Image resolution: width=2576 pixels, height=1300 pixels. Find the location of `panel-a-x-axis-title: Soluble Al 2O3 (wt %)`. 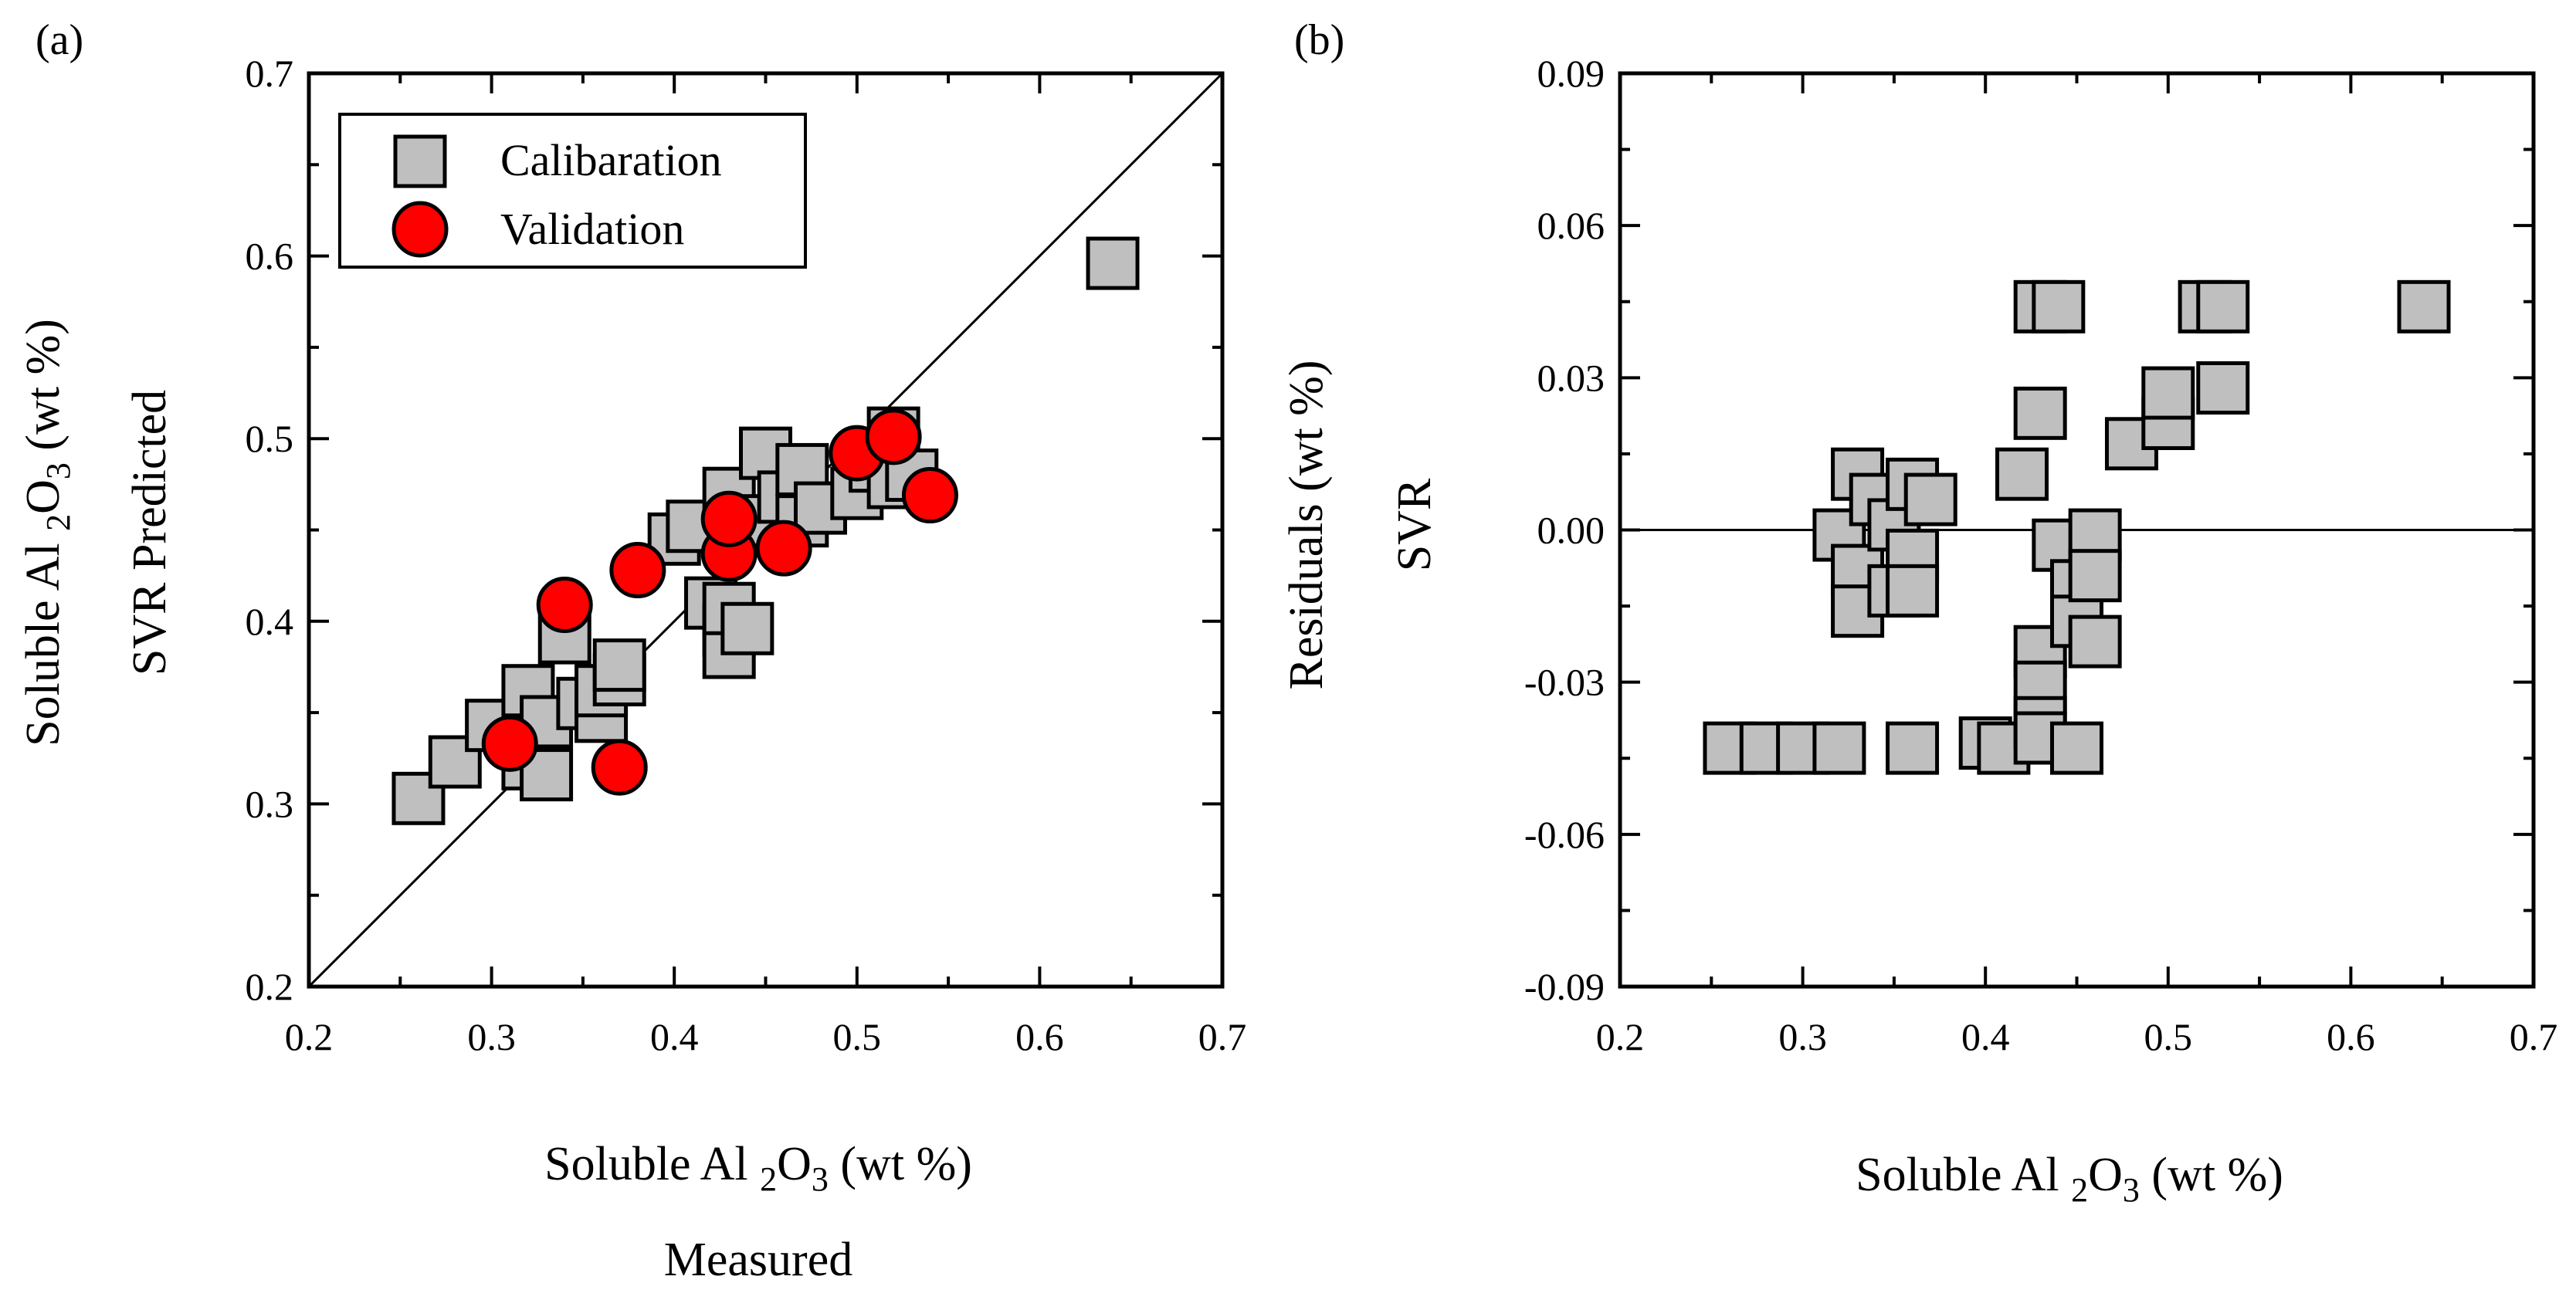

panel-a-x-axis-title: Soluble Al 2O3 (wt %) is located at coordinates (758, 1168).